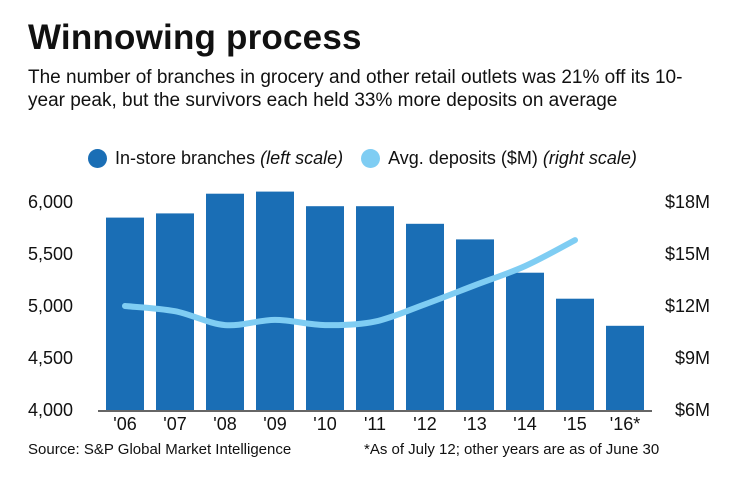 This screenshot has width=740, height=482. Describe the element at coordinates (375, 424) in the screenshot. I see `x-tick-label-5: '11` at that location.